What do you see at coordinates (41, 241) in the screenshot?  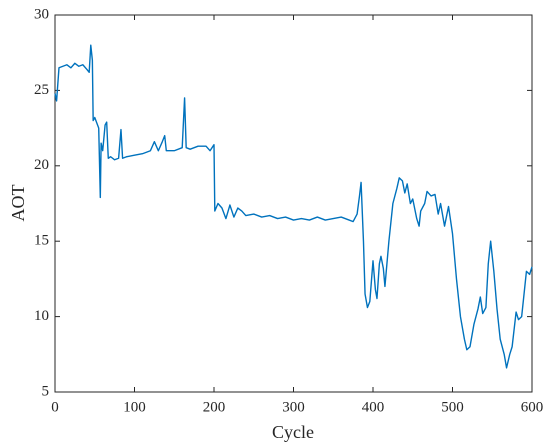 I see `y-tick-label: 15` at bounding box center [41, 241].